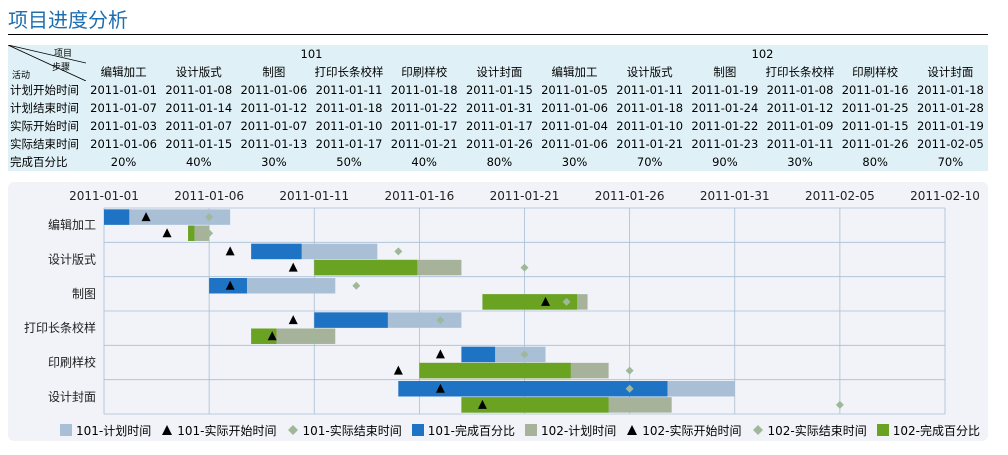 The width and height of the screenshot is (1008, 455). What do you see at coordinates (762, 54) in the screenshot?
I see `table-group-header: 102` at bounding box center [762, 54].